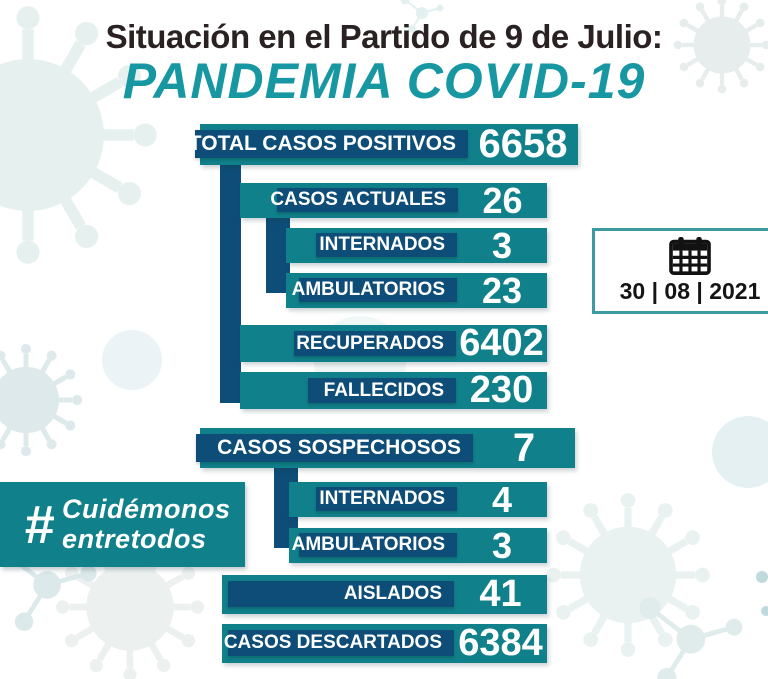  Describe the element at coordinates (501, 343) in the screenshot. I see `stat-value-recuperados: 6402` at that location.